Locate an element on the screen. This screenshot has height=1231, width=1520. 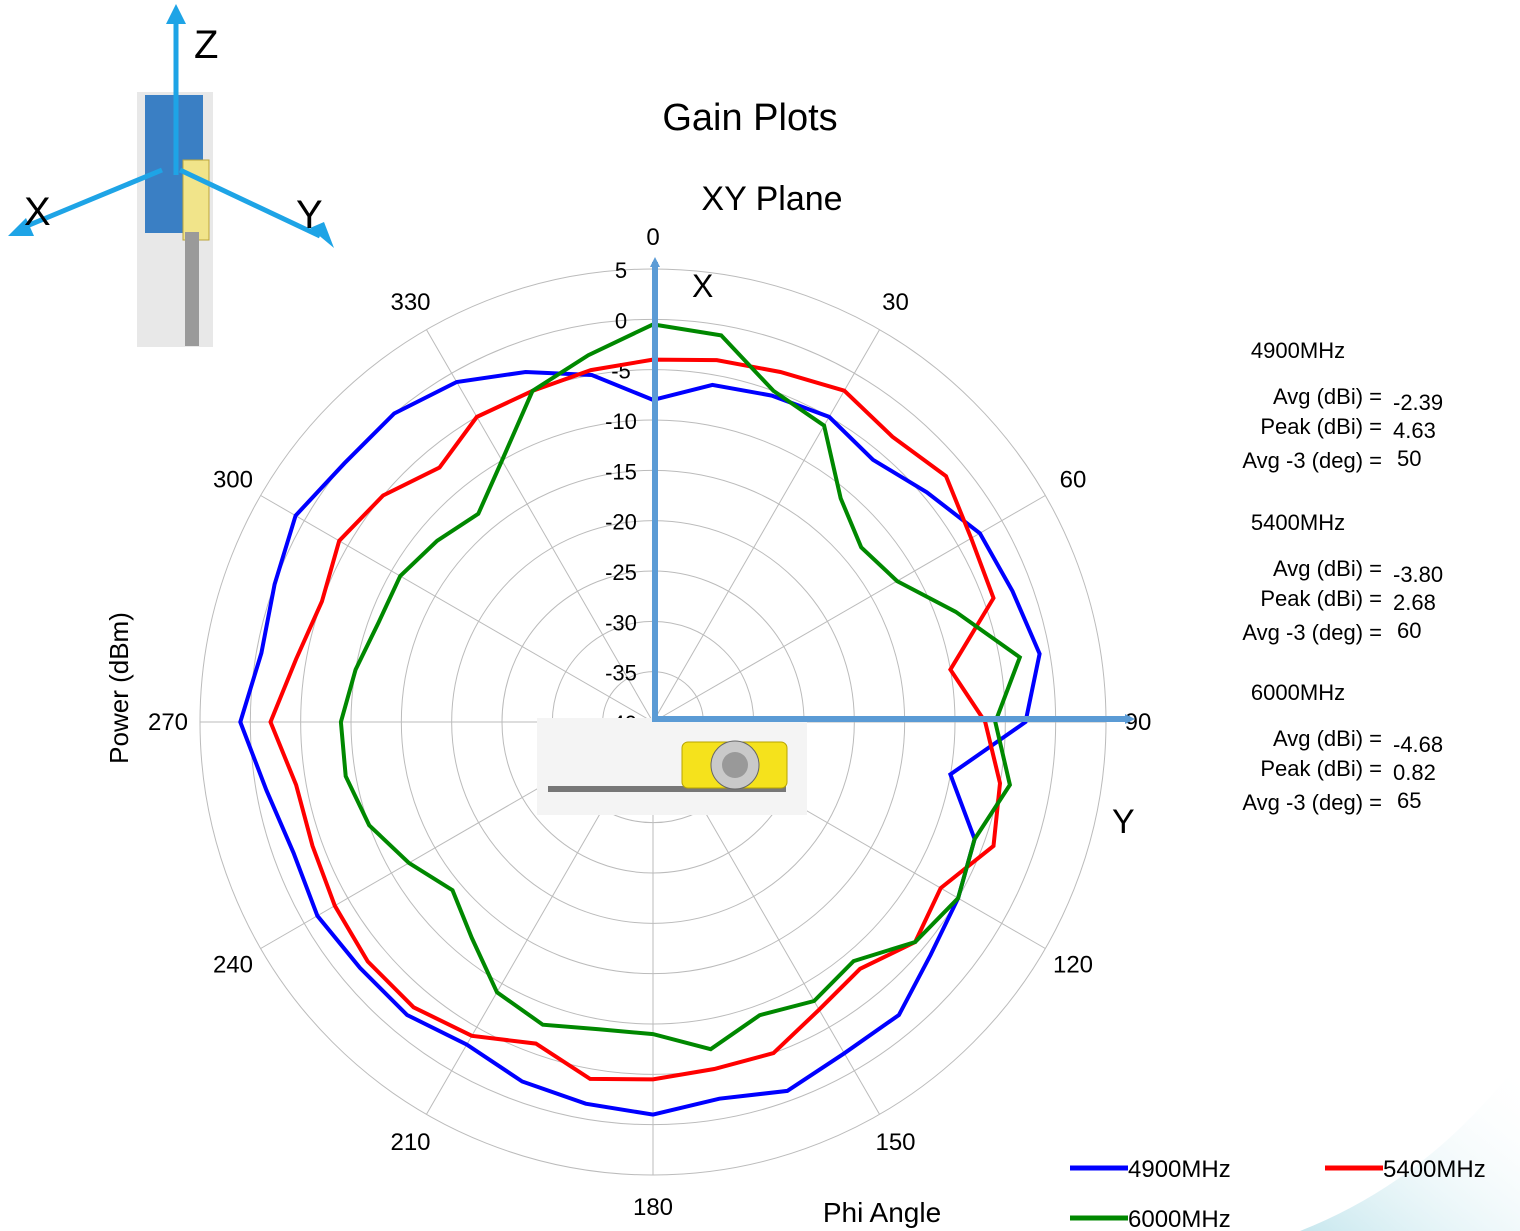
stats-bw-value: 65 is located at coordinates (1409, 800).